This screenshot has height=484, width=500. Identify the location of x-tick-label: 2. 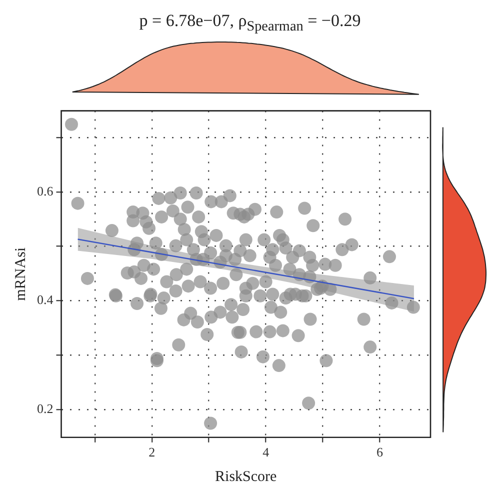
(152, 452).